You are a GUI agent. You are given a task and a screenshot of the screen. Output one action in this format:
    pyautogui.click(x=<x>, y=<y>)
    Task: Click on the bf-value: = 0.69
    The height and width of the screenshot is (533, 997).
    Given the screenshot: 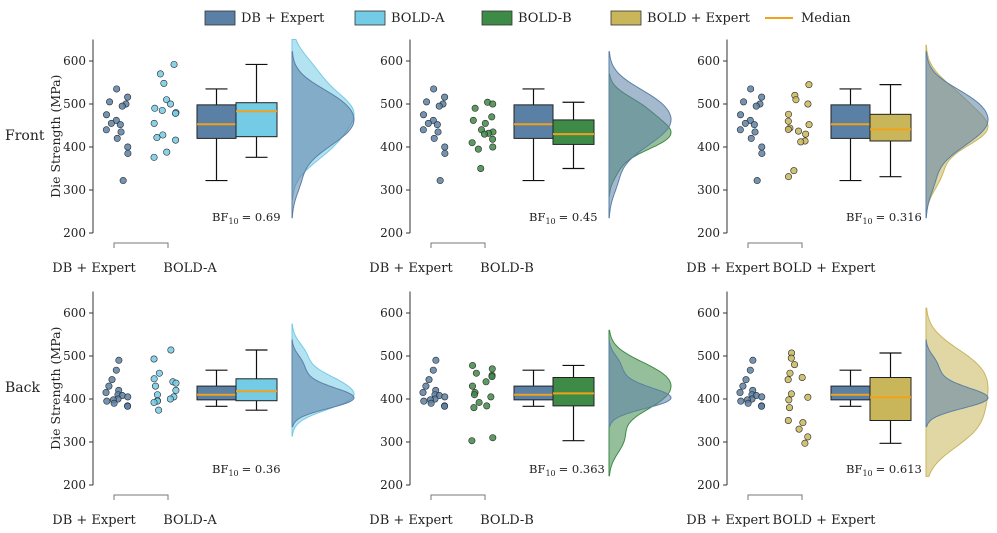 What is the action you would take?
    pyautogui.click(x=261, y=217)
    